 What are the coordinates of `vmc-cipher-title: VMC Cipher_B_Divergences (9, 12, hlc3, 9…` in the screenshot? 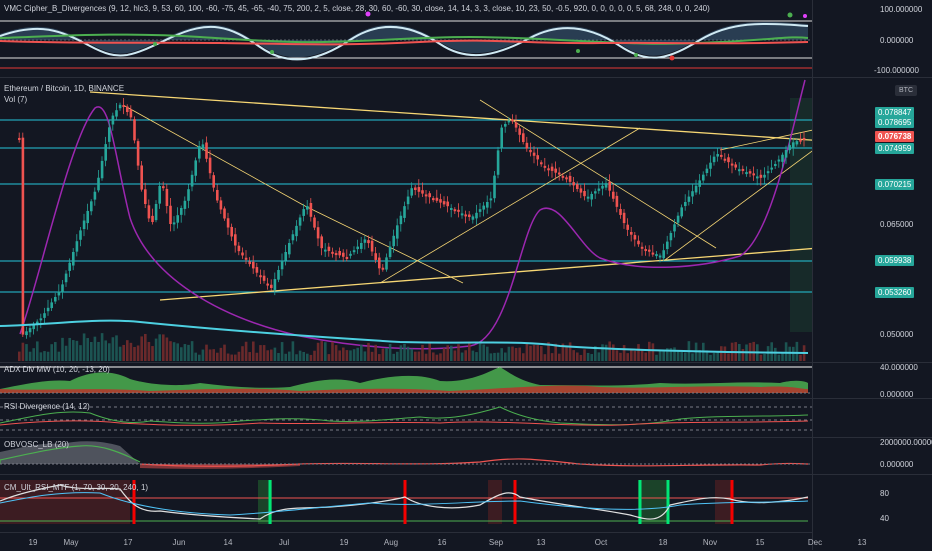 It's located at (357, 8).